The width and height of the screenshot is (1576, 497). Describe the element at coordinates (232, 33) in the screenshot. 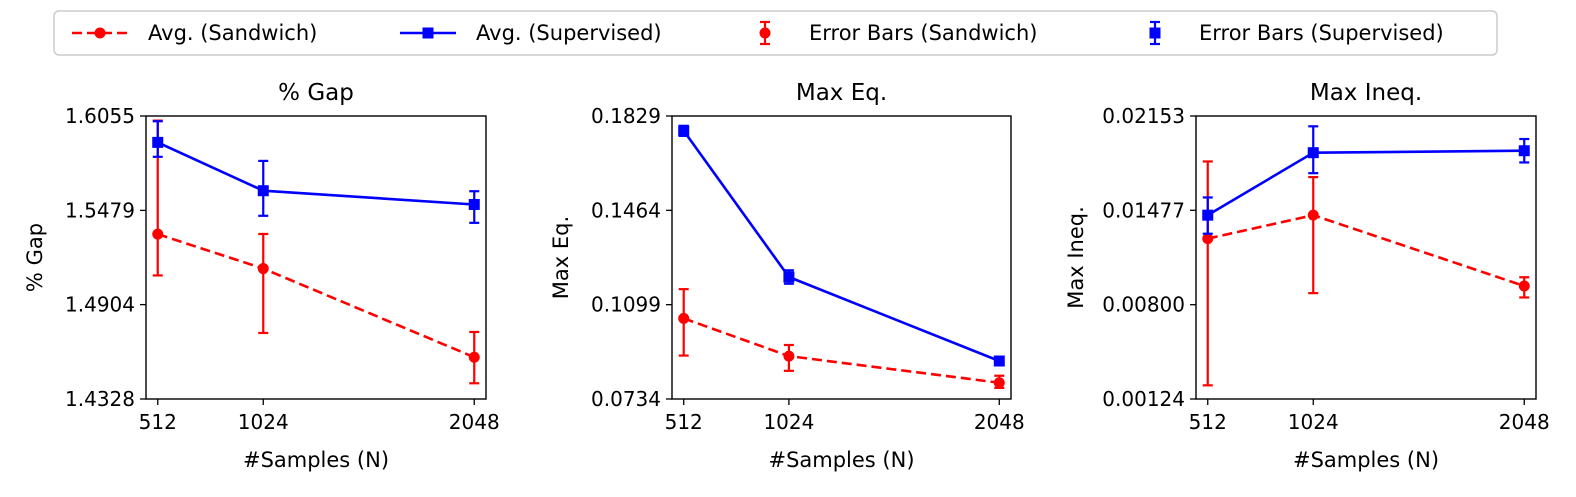

I see `legend-label: Avg. (Sandwich)` at that location.